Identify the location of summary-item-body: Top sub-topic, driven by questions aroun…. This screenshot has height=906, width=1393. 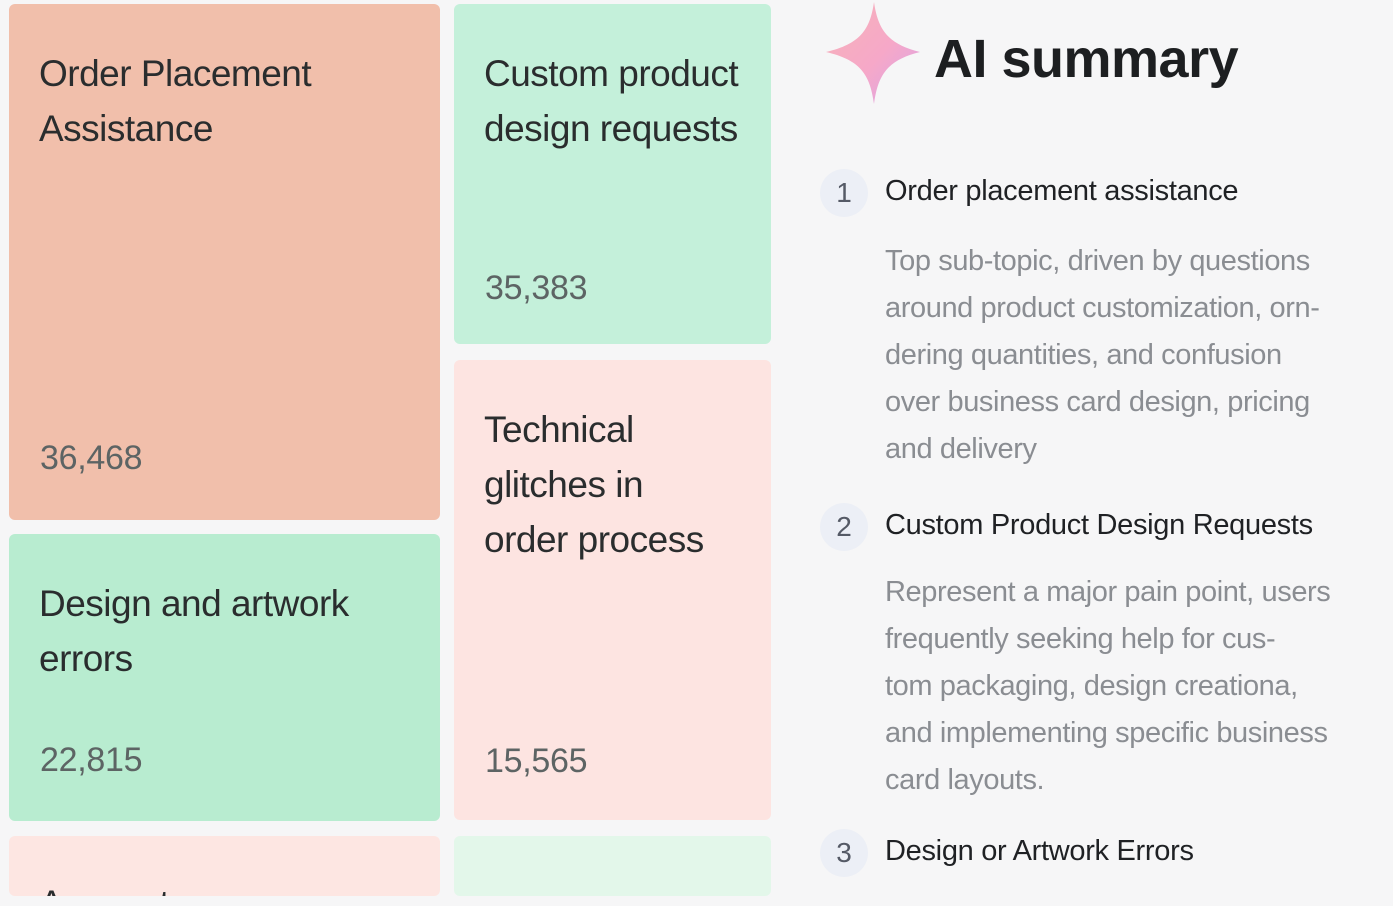
(1102, 355).